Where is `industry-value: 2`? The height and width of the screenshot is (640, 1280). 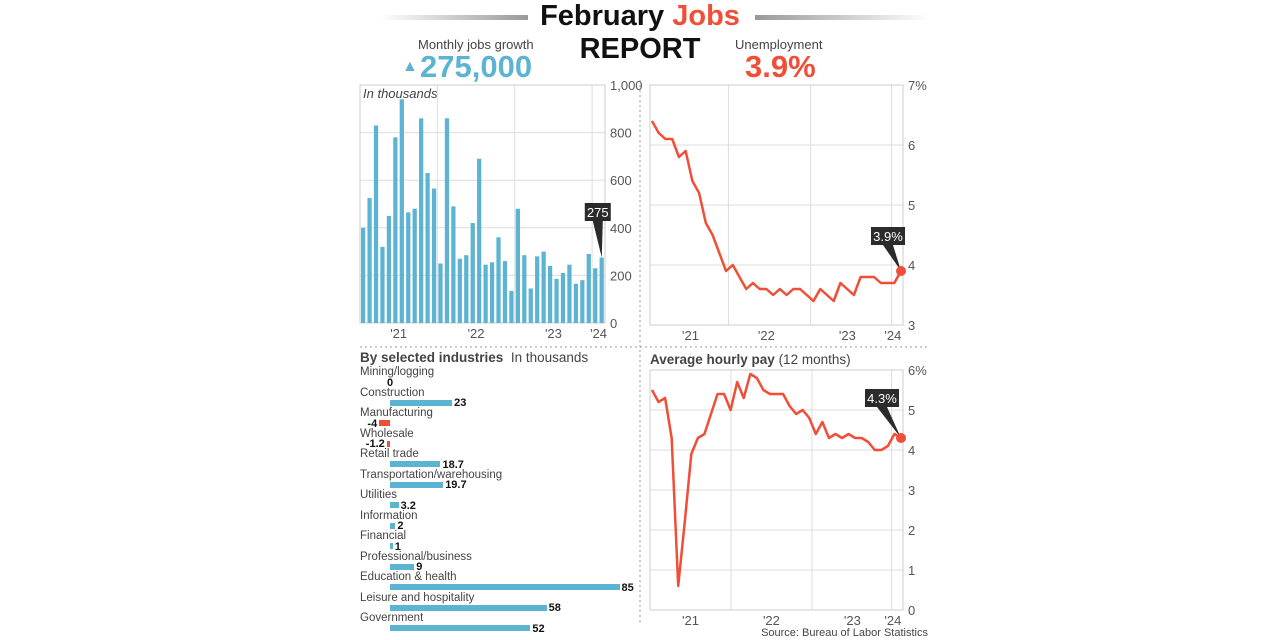
industry-value: 2 is located at coordinates (400, 526).